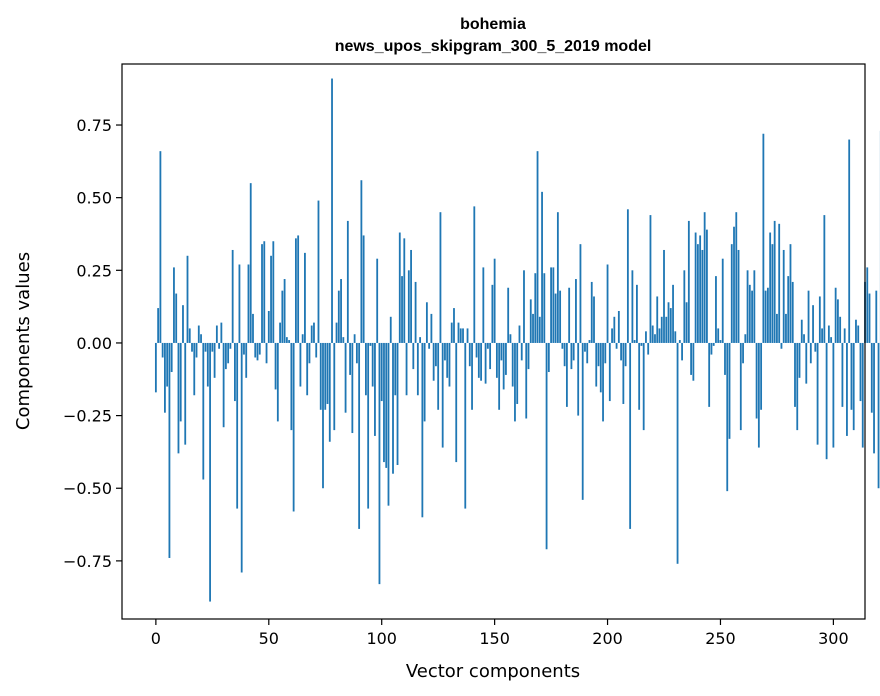  What do you see at coordinates (720, 638) in the screenshot?
I see `x-tick-label: 250` at bounding box center [720, 638].